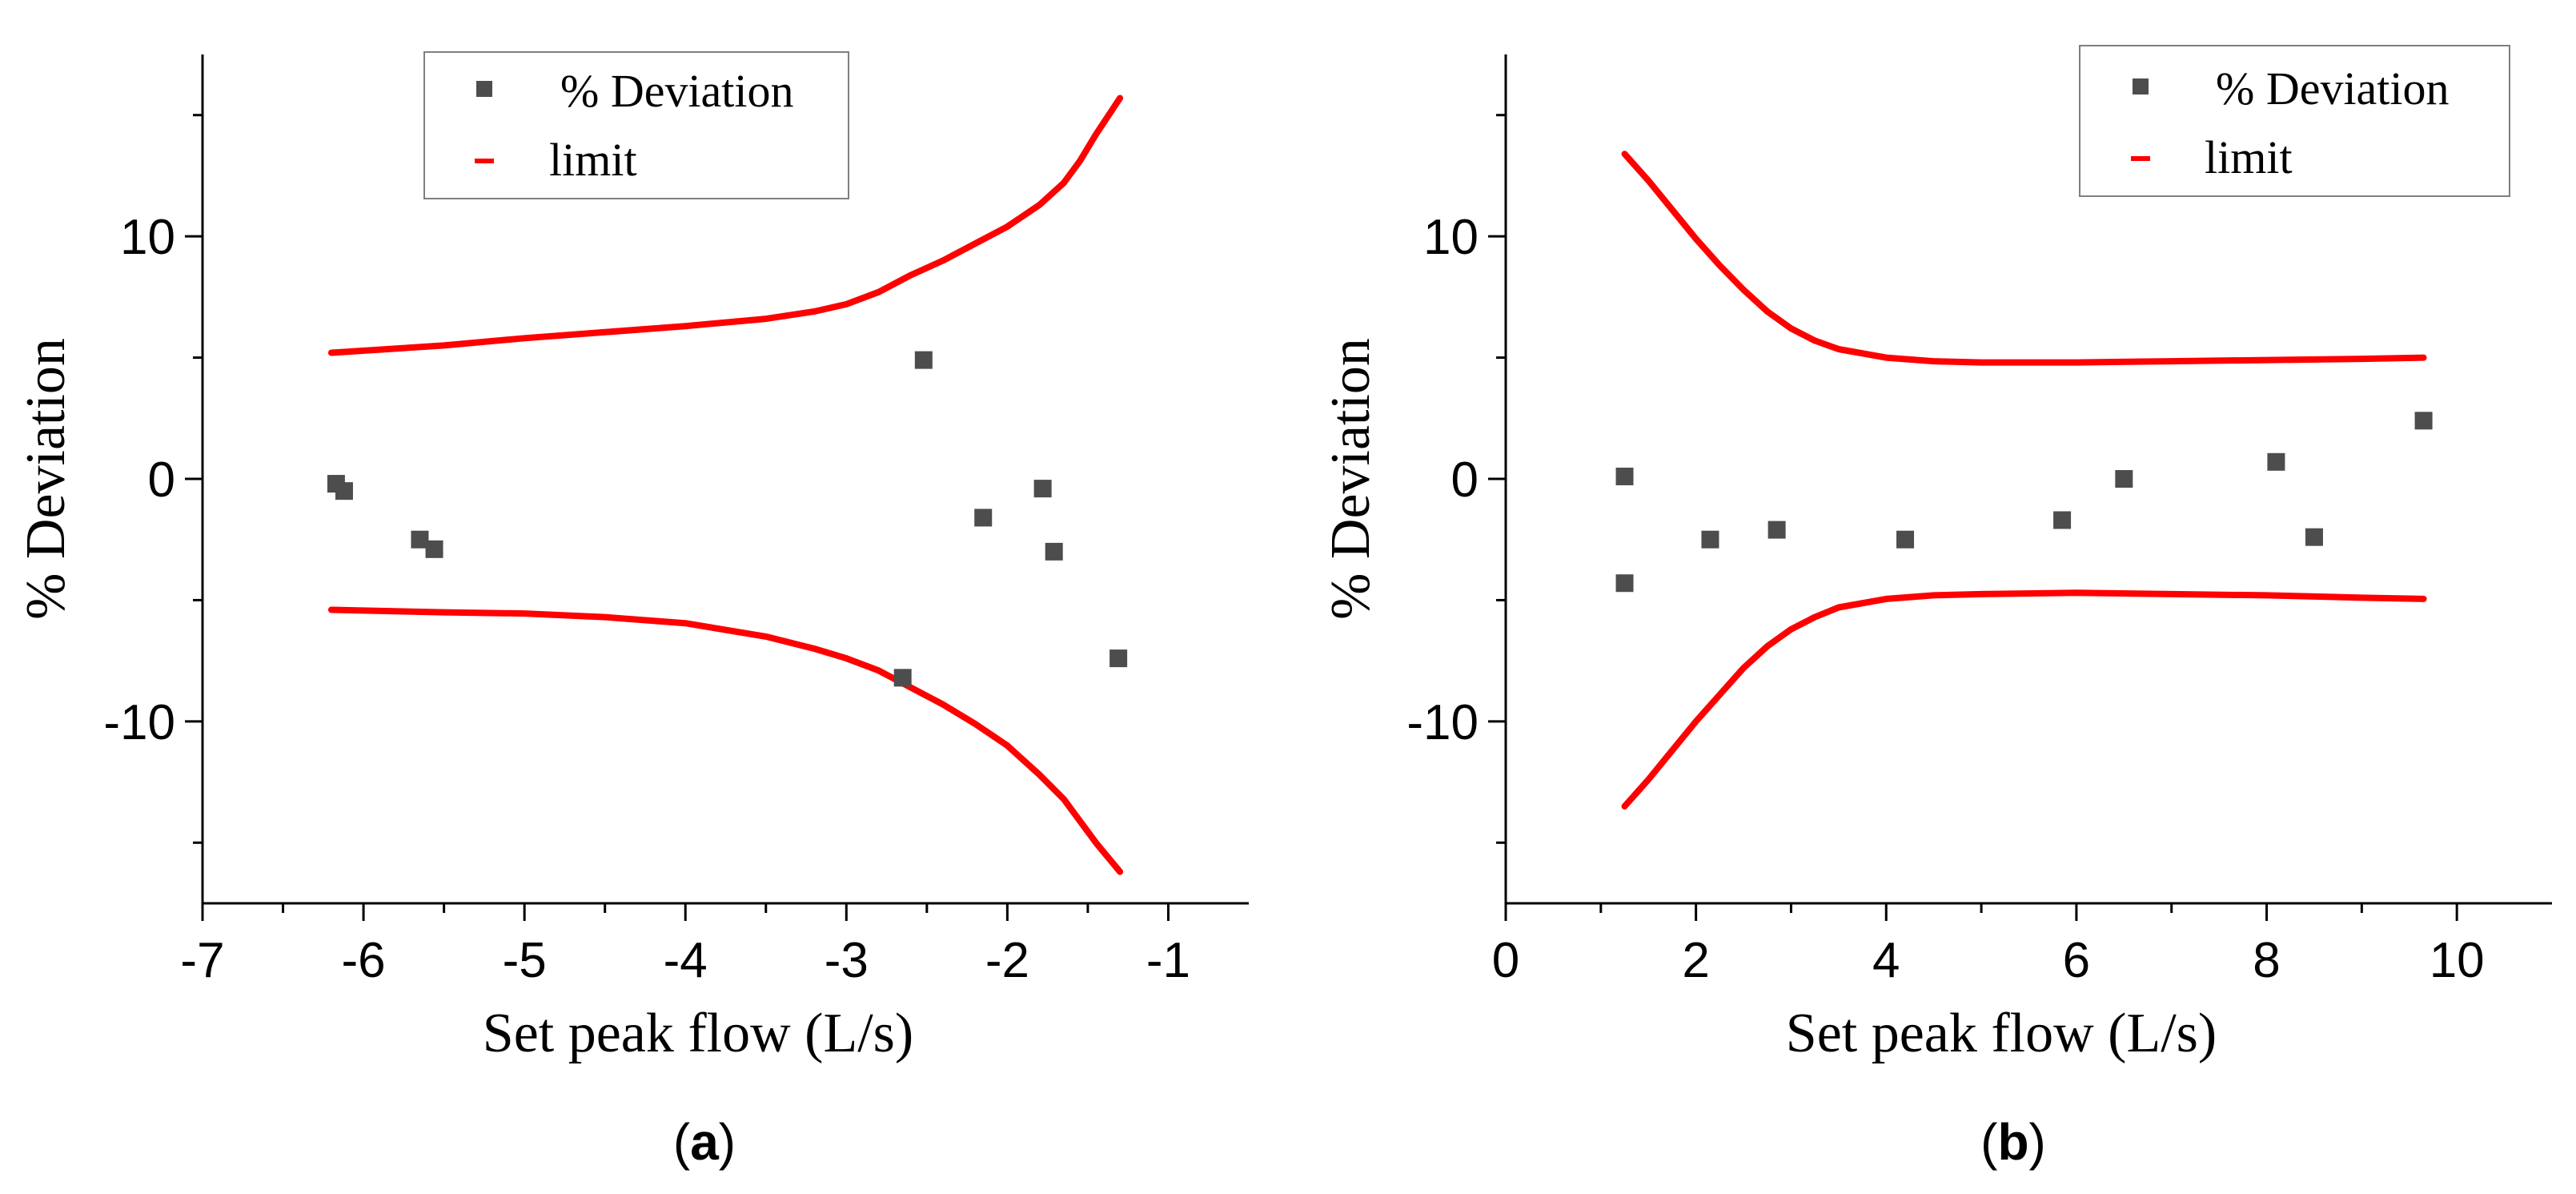  I want to click on panel-a-y-tick-label: 0, so click(161, 480).